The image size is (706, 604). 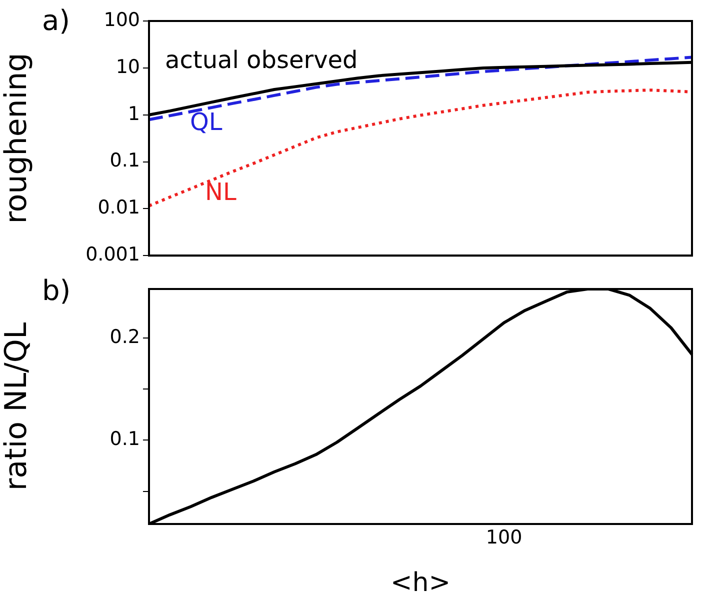 What do you see at coordinates (119, 207) in the screenshot?
I see `y-tick-label: 0.01` at bounding box center [119, 207].